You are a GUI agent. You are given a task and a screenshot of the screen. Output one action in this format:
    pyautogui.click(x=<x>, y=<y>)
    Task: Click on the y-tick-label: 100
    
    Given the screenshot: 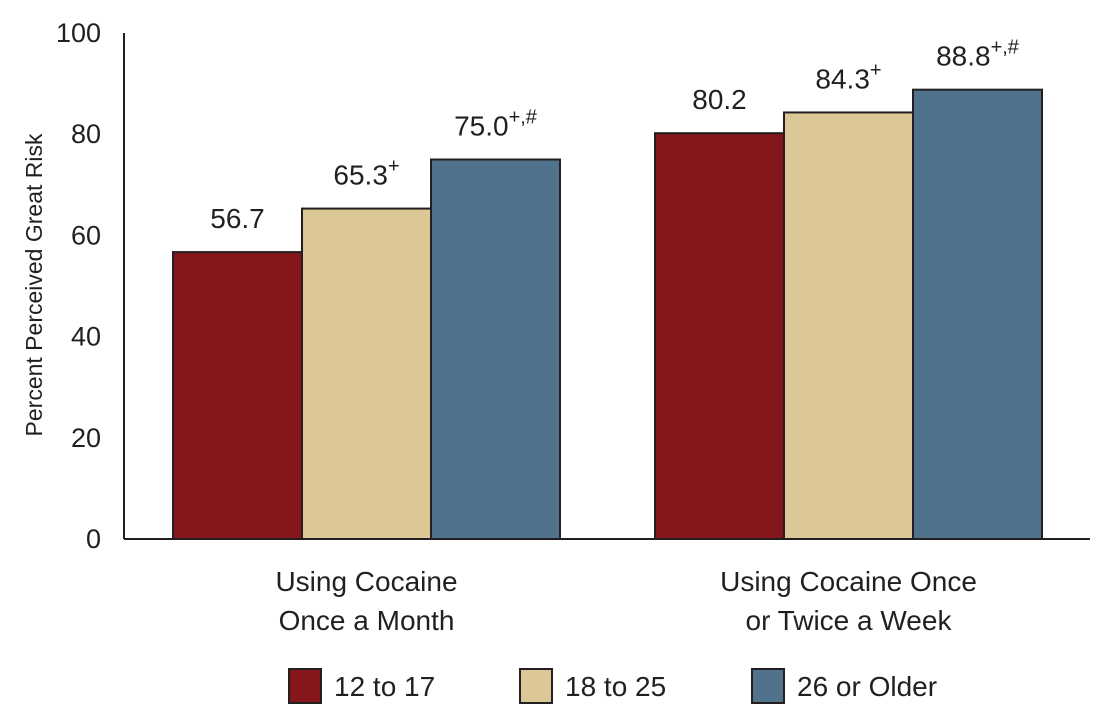 What is the action you would take?
    pyautogui.click(x=78, y=33)
    